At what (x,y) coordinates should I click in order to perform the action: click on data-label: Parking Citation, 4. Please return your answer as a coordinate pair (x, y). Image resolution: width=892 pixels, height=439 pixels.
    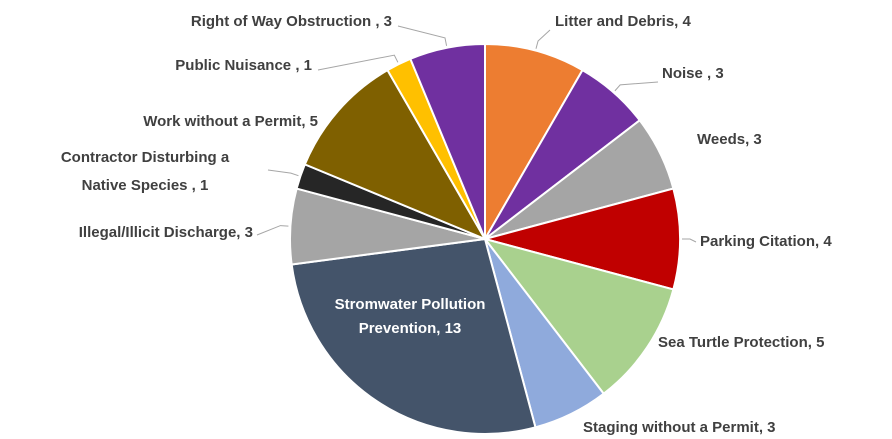
    Looking at the image, I should click on (766, 241).